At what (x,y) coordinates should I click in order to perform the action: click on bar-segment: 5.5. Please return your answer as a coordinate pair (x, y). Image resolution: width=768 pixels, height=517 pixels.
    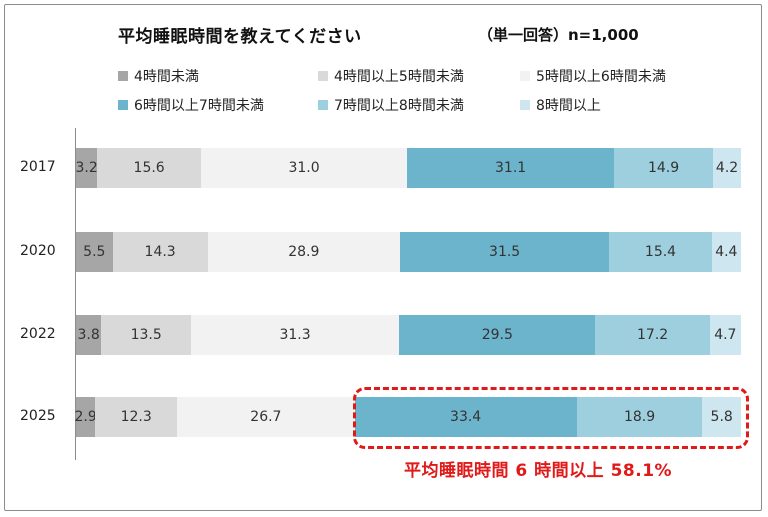
    Looking at the image, I should click on (94, 252).